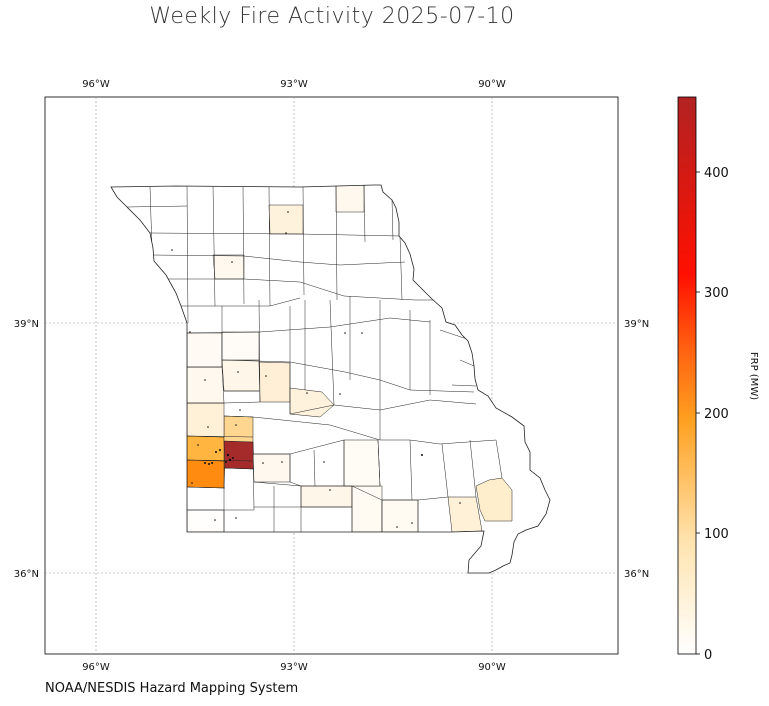 The width and height of the screenshot is (769, 706). What do you see at coordinates (636, 324) in the screenshot?
I see `right-lat-label: 39°N` at bounding box center [636, 324].